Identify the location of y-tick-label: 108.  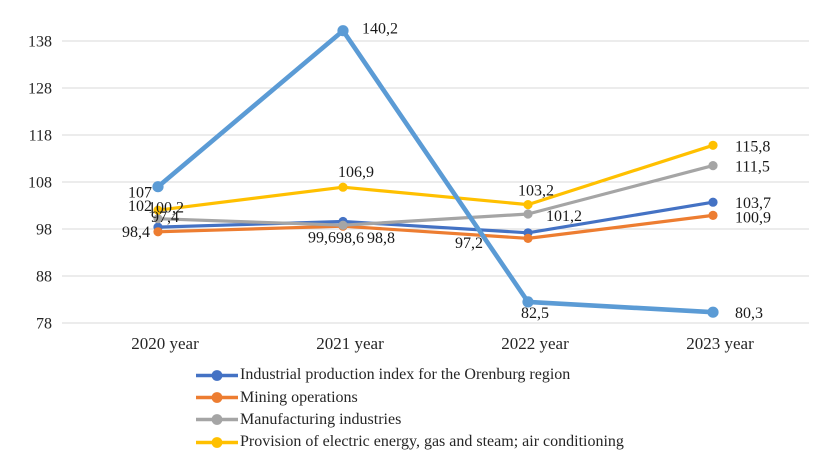
(40, 183).